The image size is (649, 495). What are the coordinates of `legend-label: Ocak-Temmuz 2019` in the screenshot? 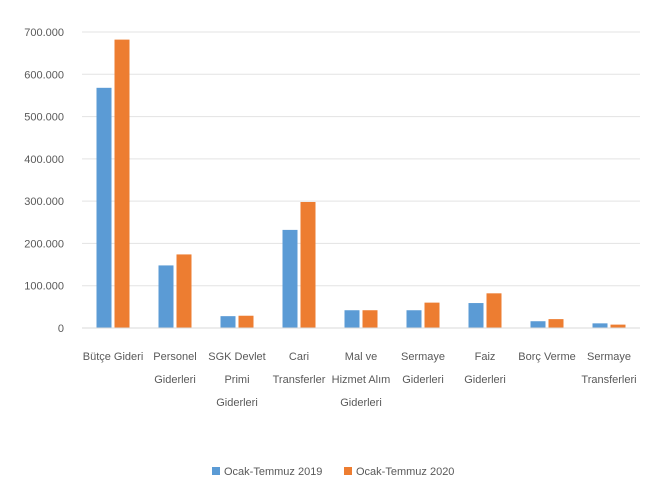 It's located at (273, 472).